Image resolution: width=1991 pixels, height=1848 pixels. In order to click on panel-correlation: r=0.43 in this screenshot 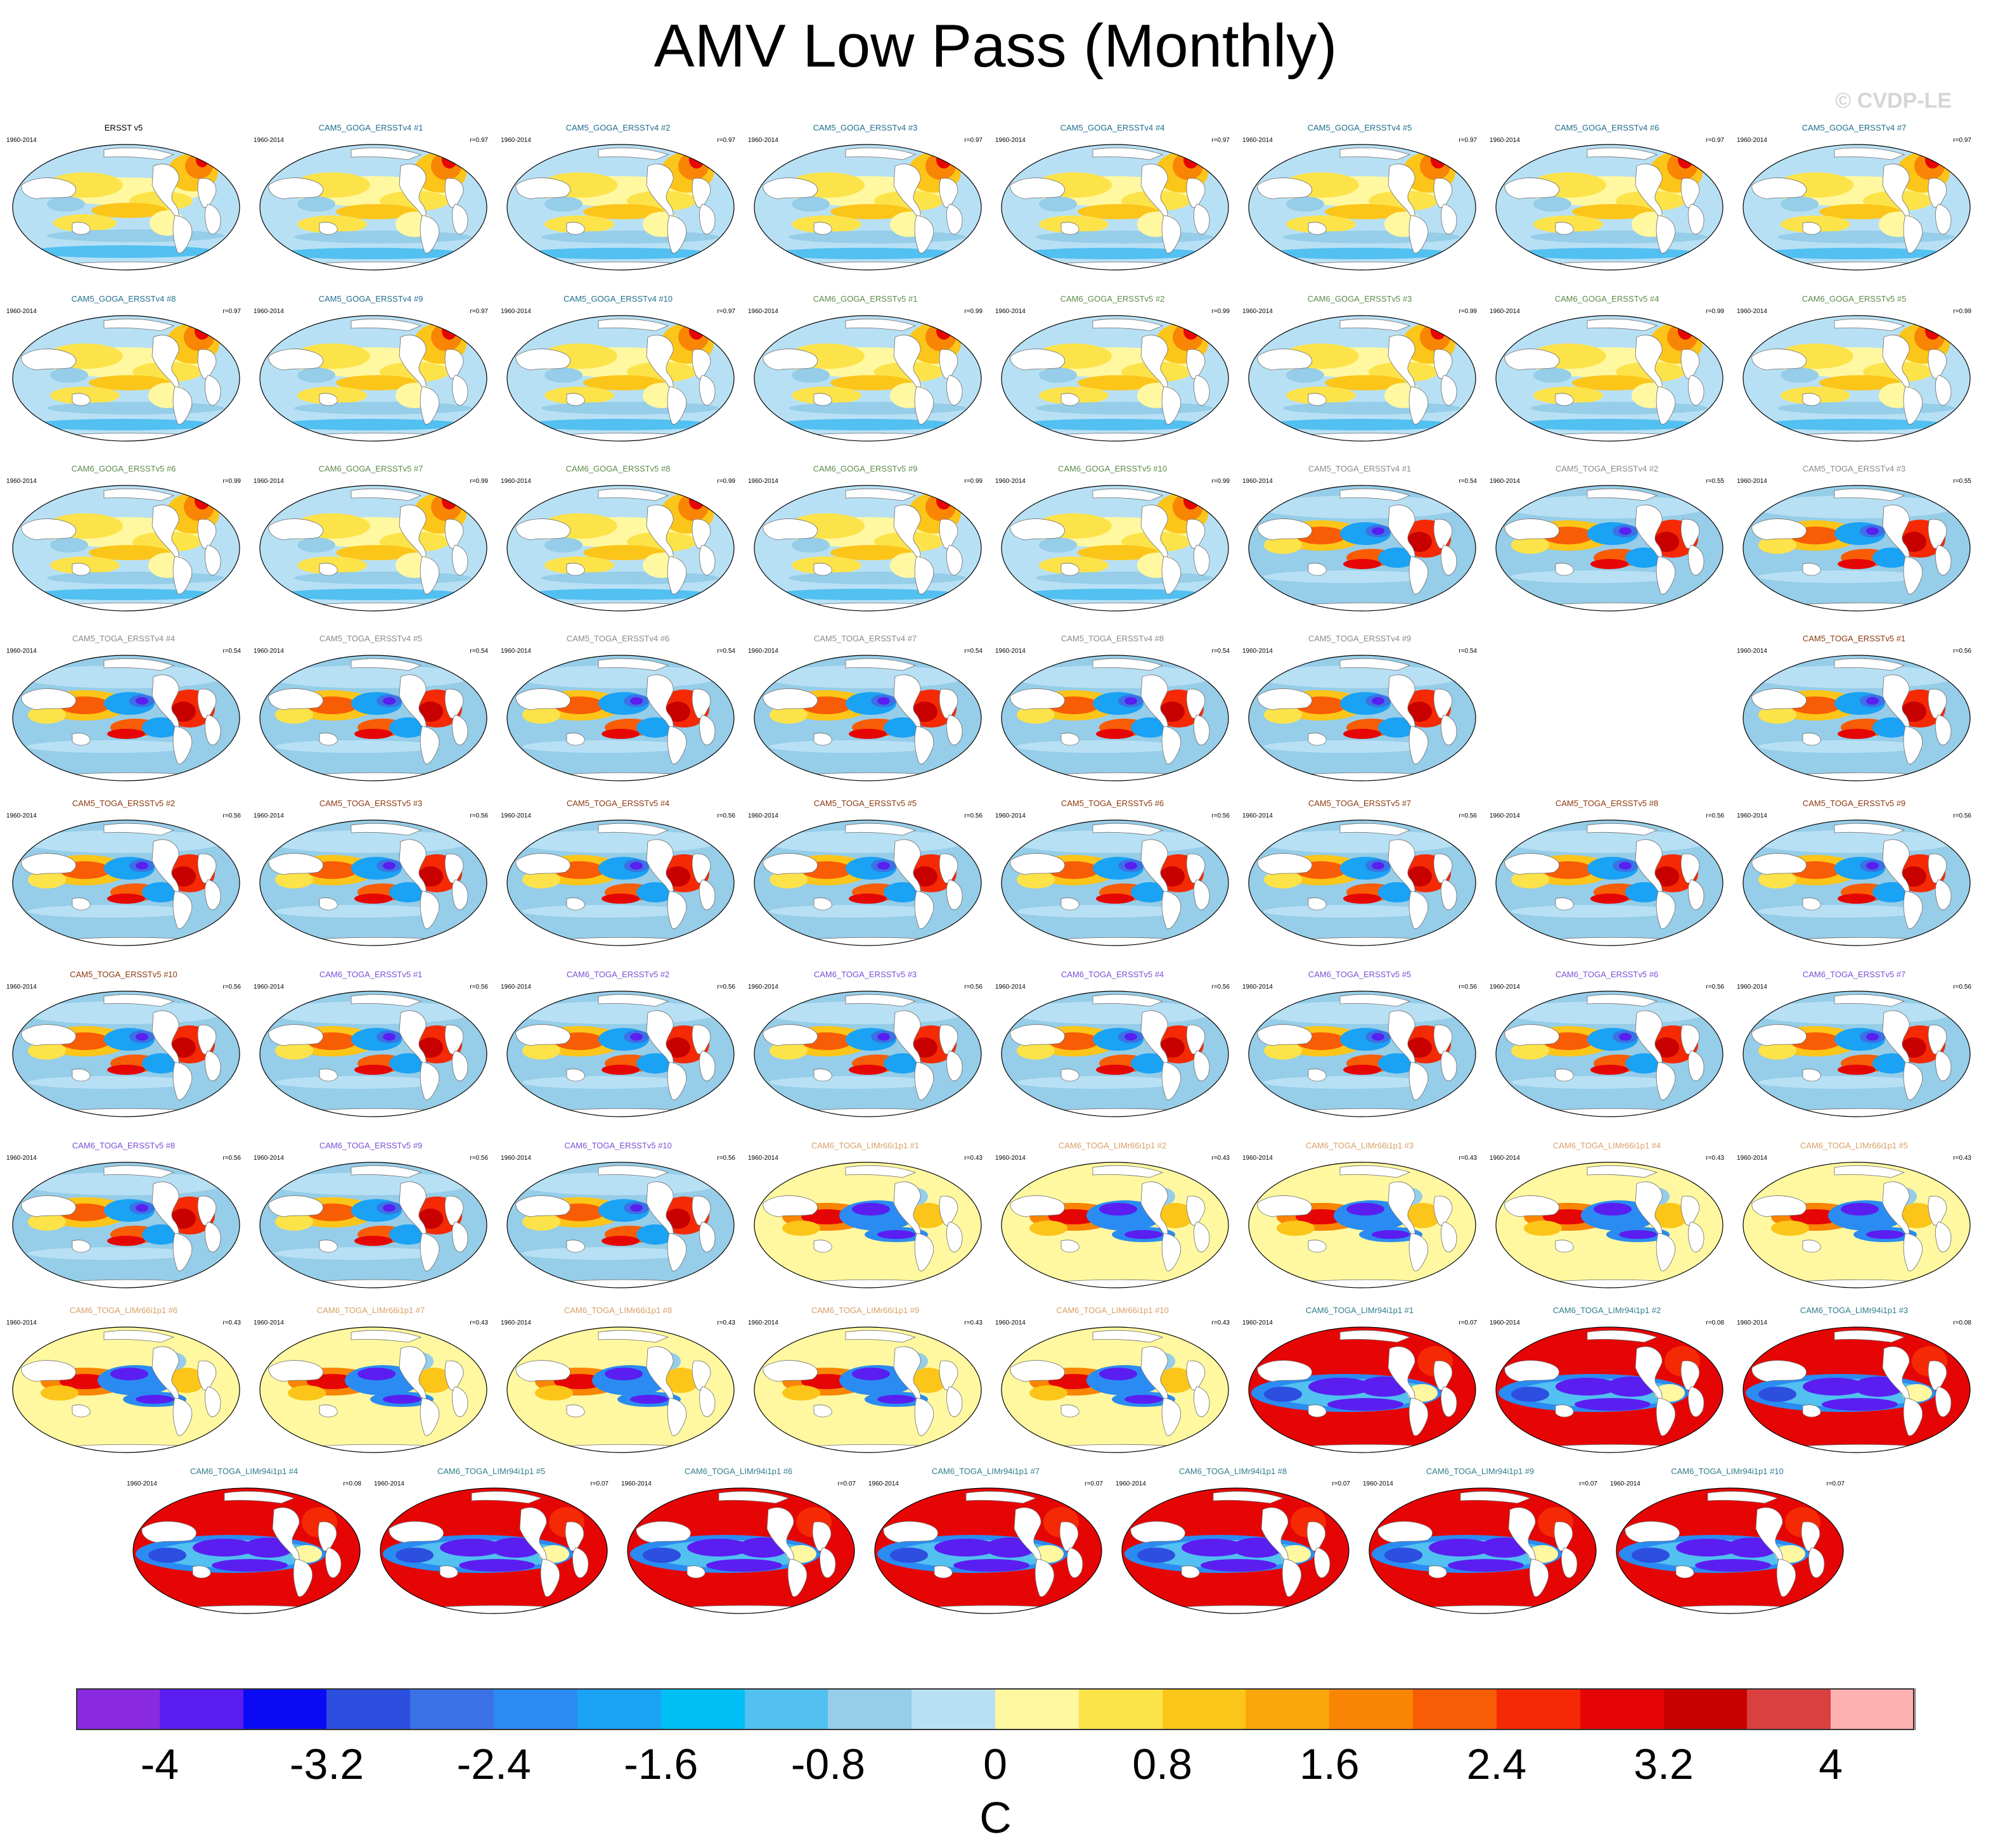, I will do `click(1468, 1158)`.